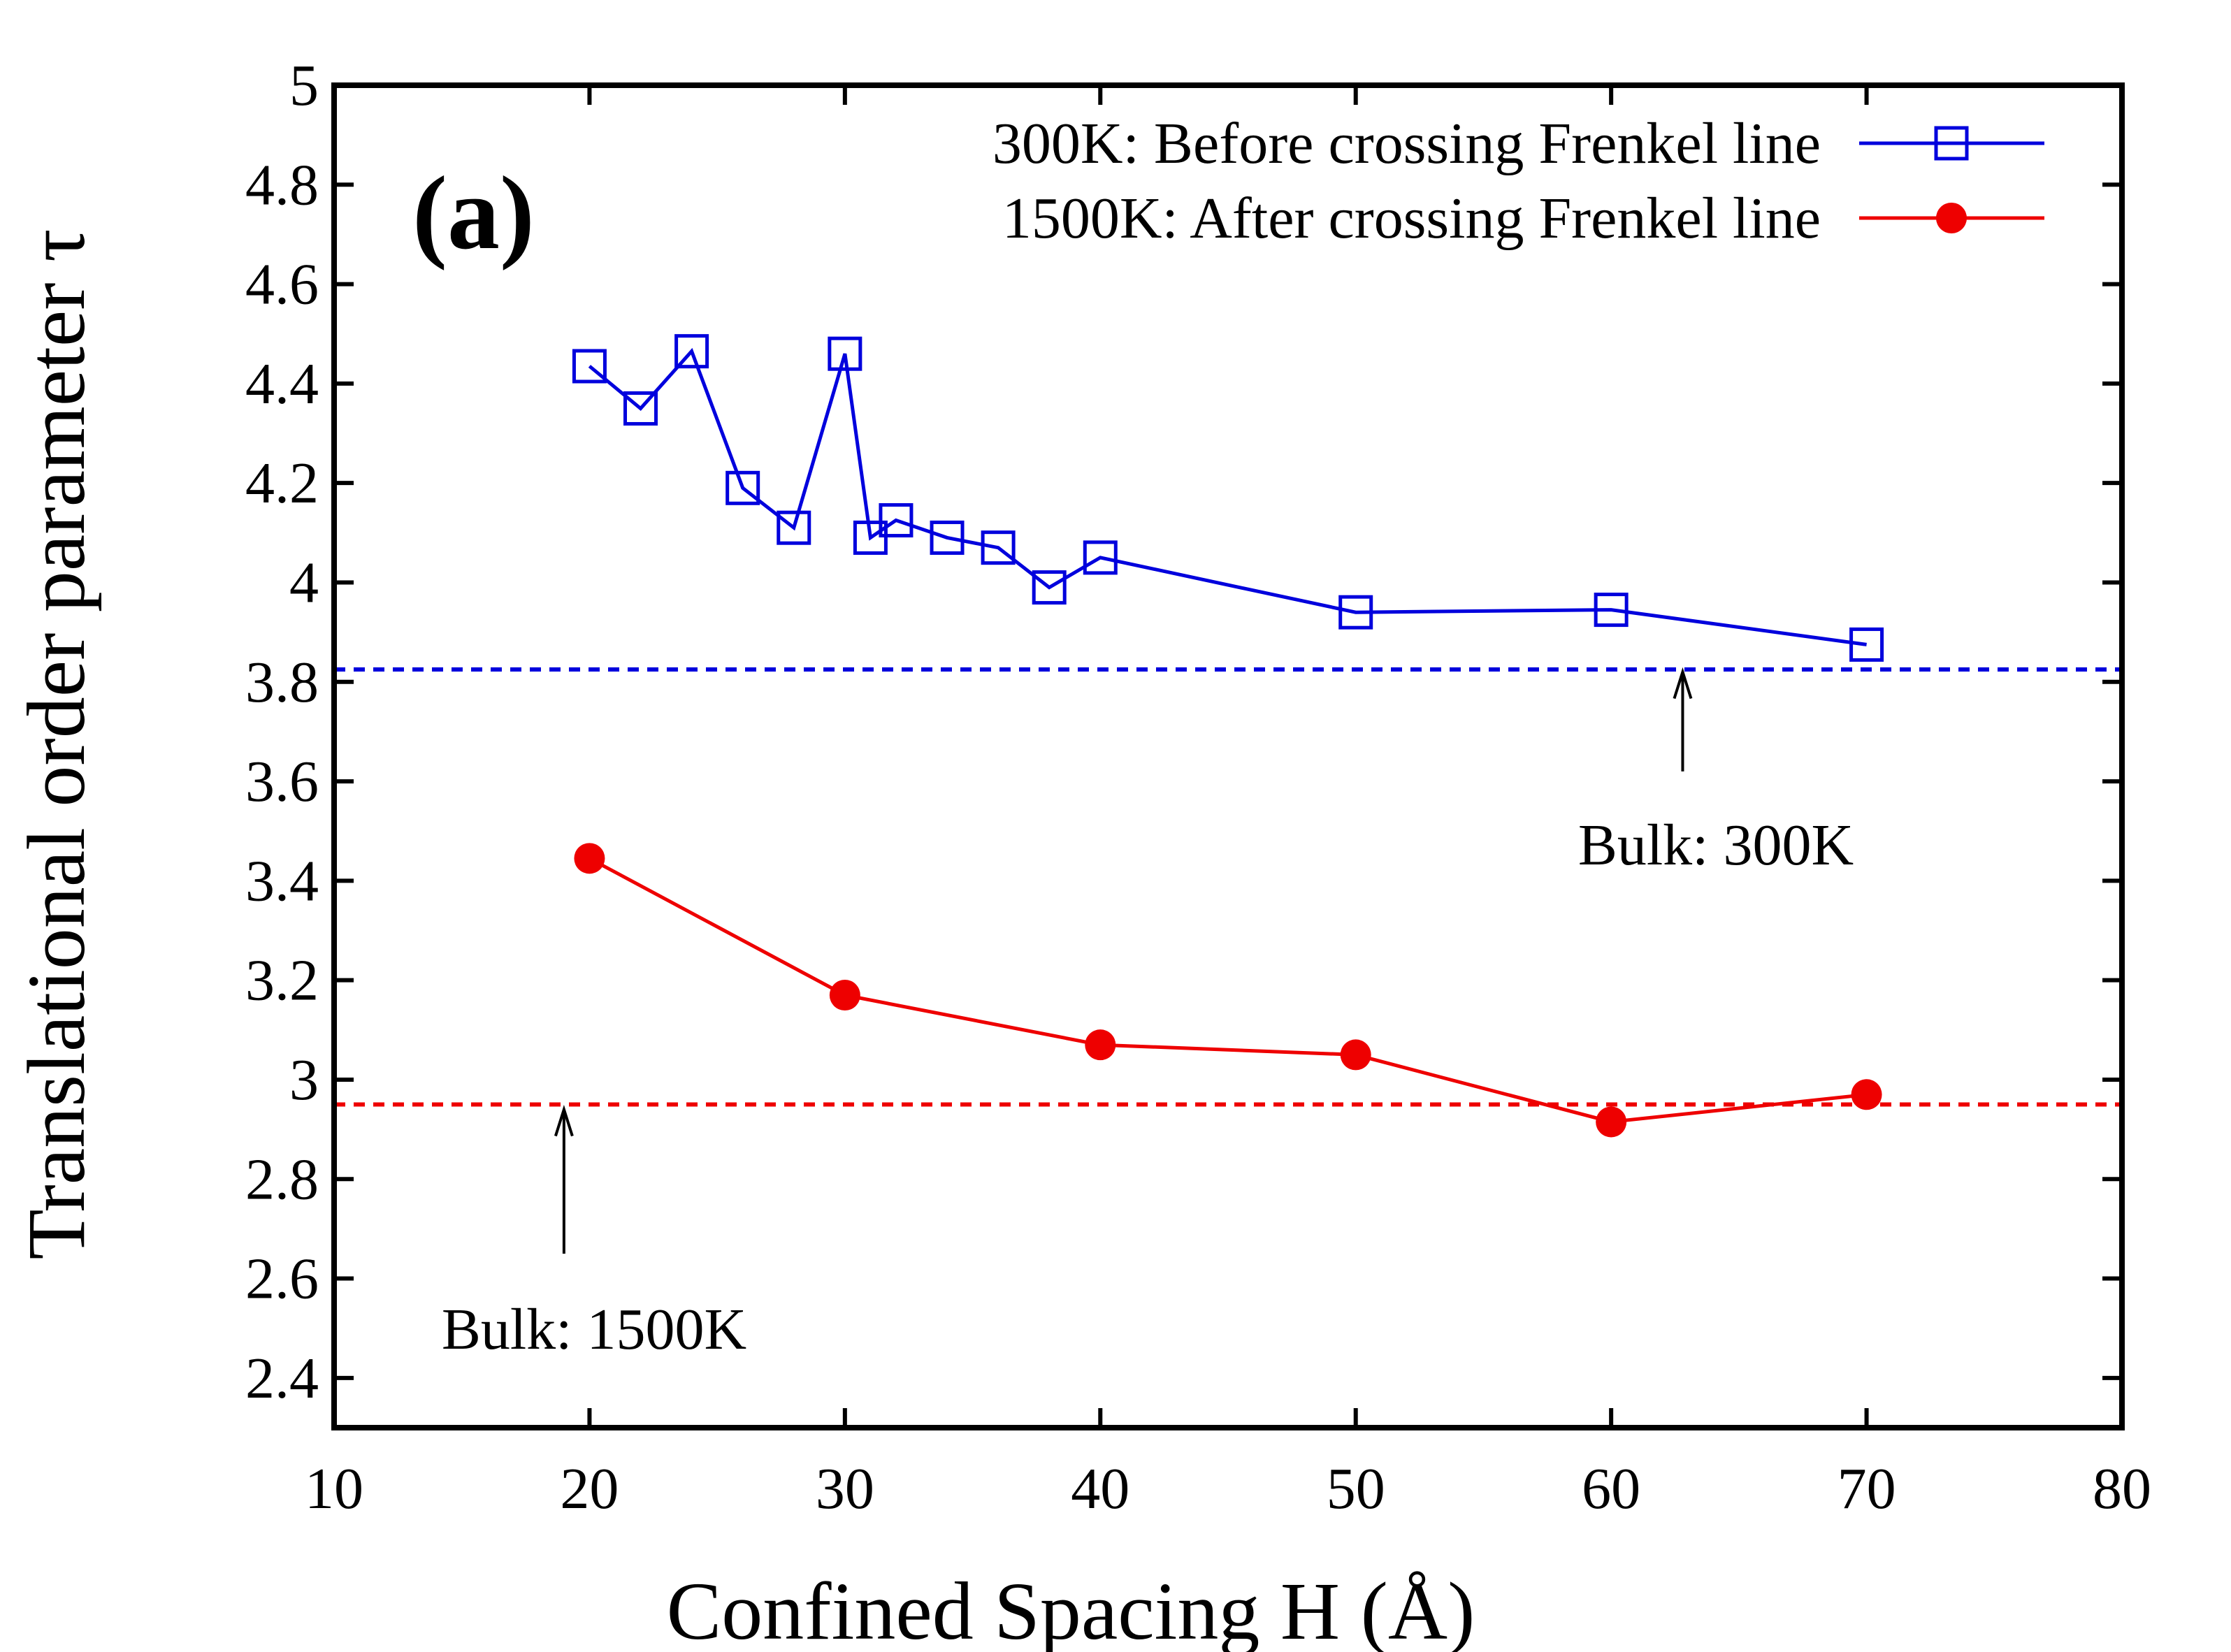 This screenshot has width=2231, height=1652. I want to click on legend-label-1: 300K: Before crossing Frenkel line, so click(1406, 143).